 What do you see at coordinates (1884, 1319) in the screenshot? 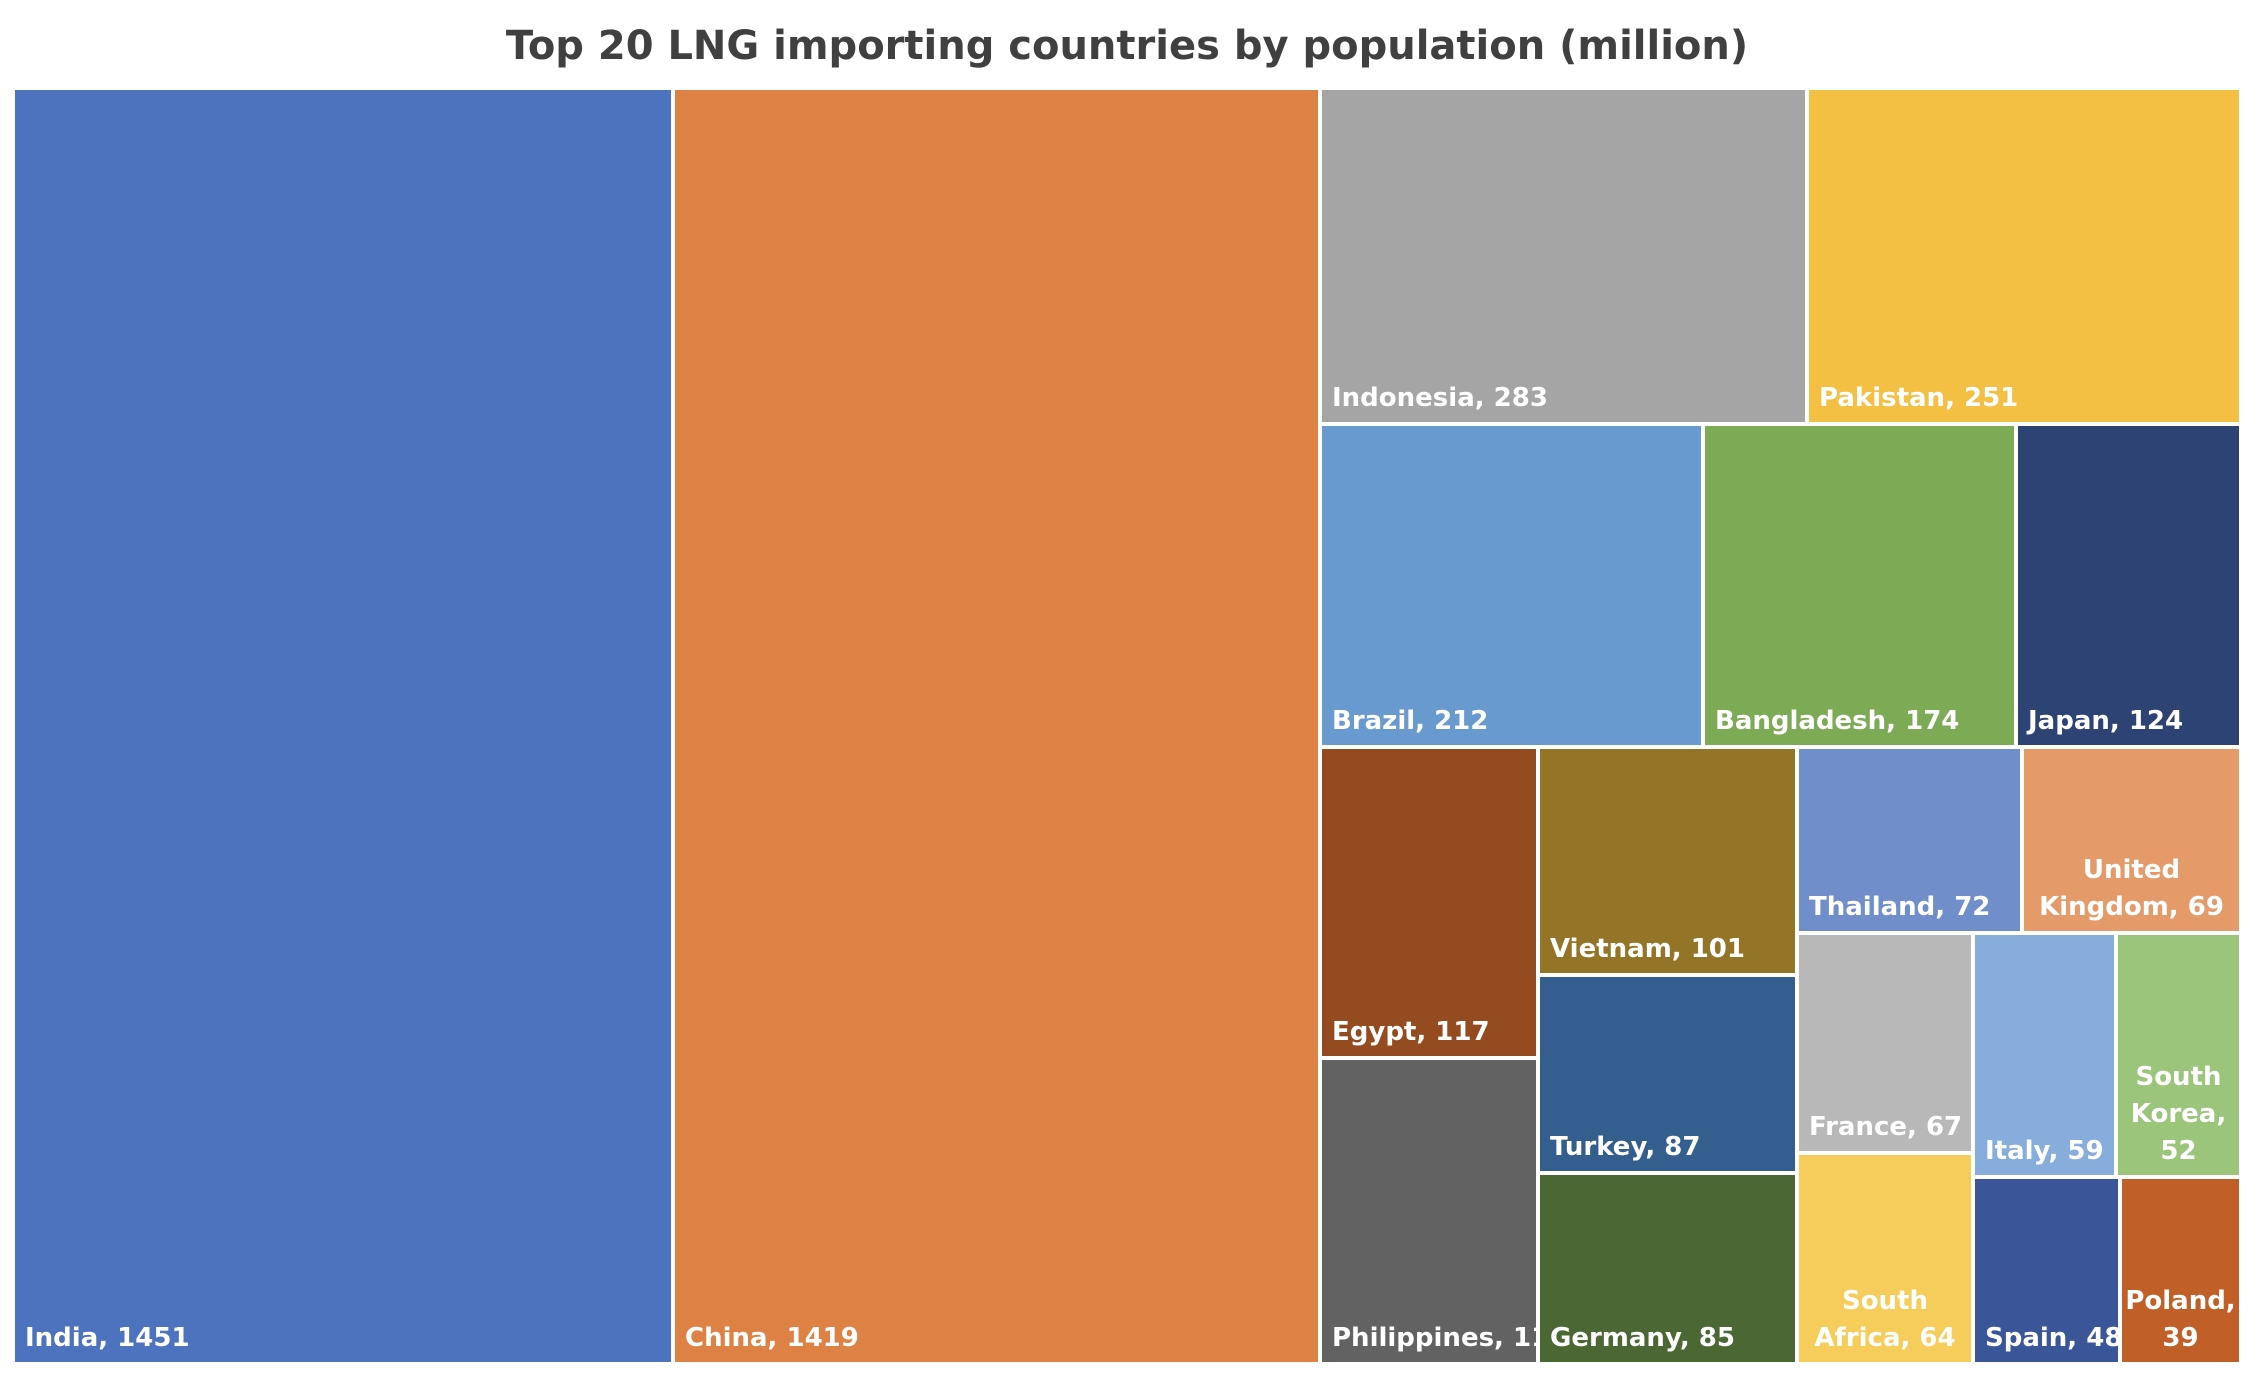
I see `tile-label-south-africa: South Africa, 64` at bounding box center [1884, 1319].